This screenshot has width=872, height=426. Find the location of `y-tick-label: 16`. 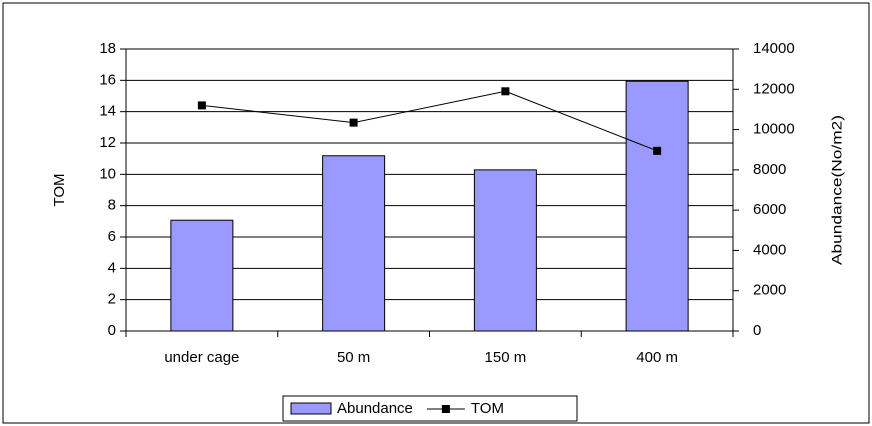

y-tick-label: 16 is located at coordinates (107, 79).